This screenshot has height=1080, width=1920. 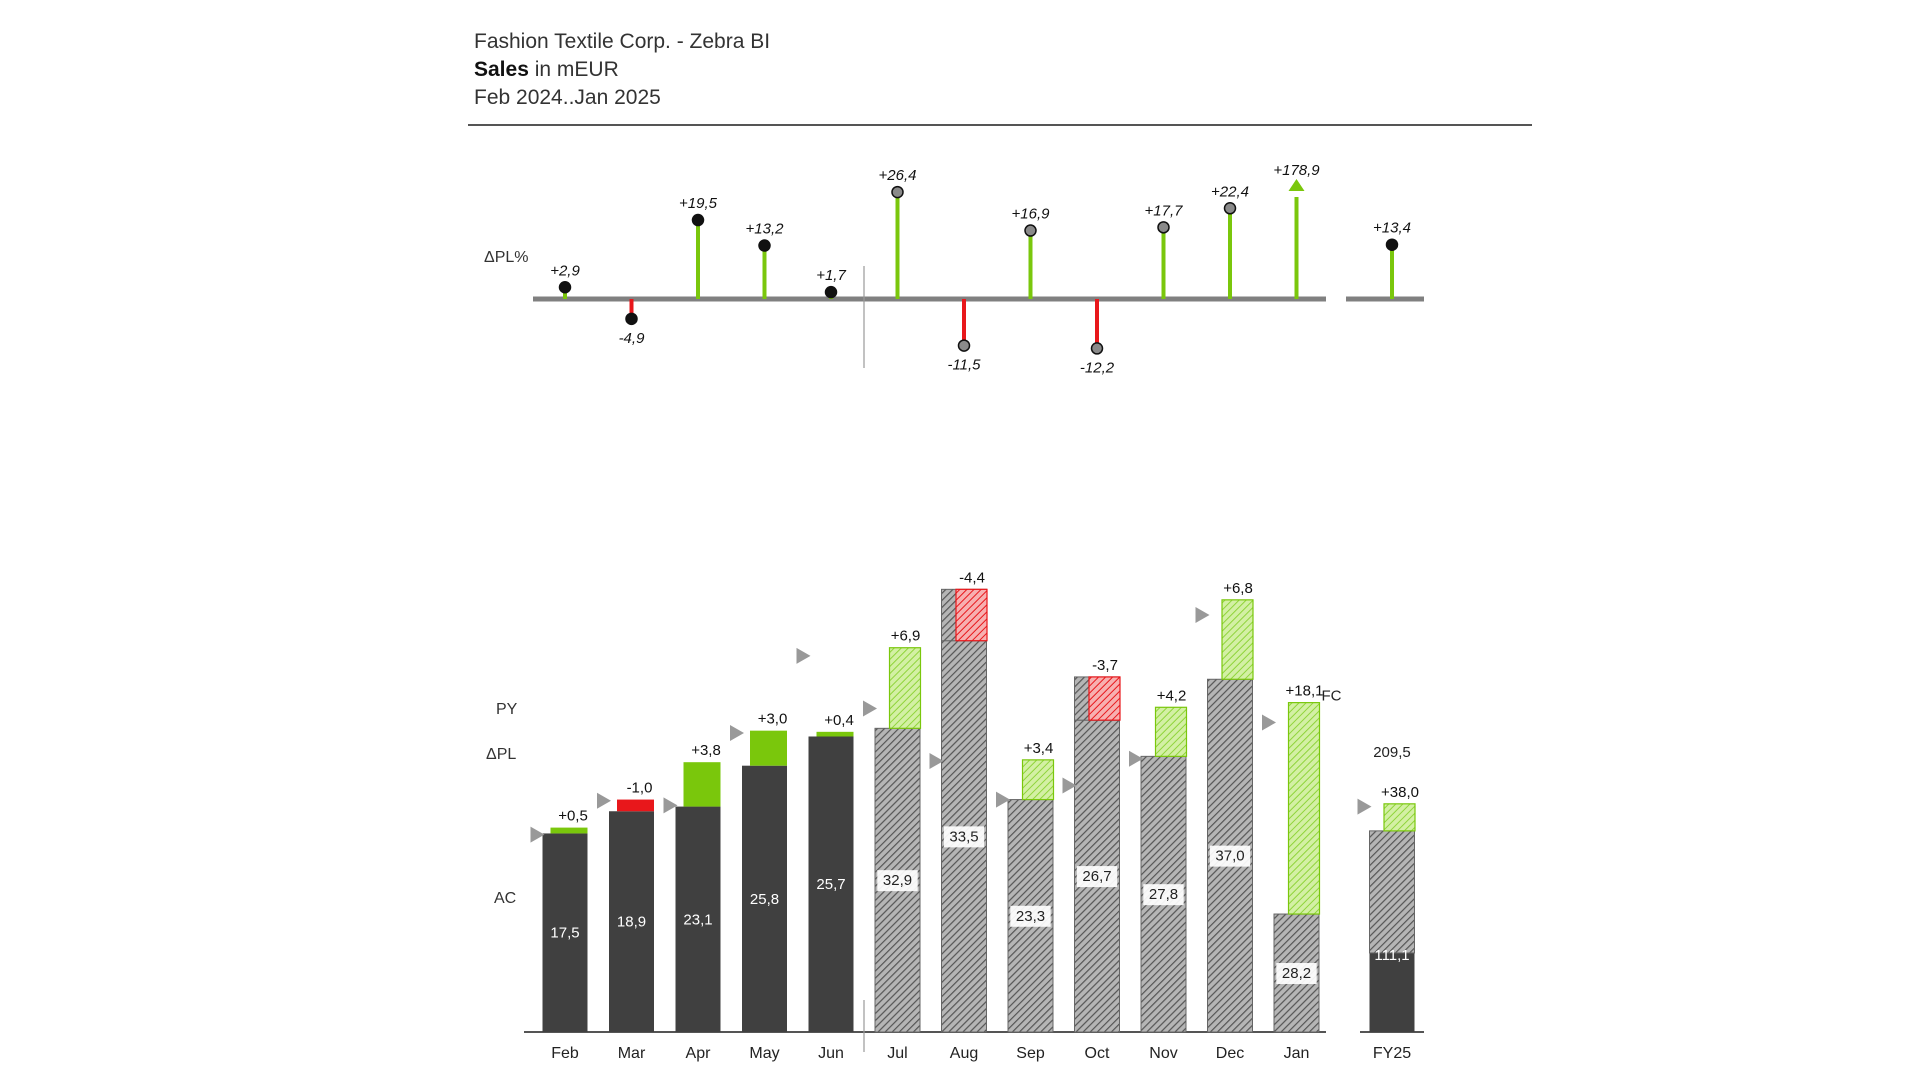 What do you see at coordinates (765, 260) in the screenshot?
I see `lollipop-may: +13,2` at bounding box center [765, 260].